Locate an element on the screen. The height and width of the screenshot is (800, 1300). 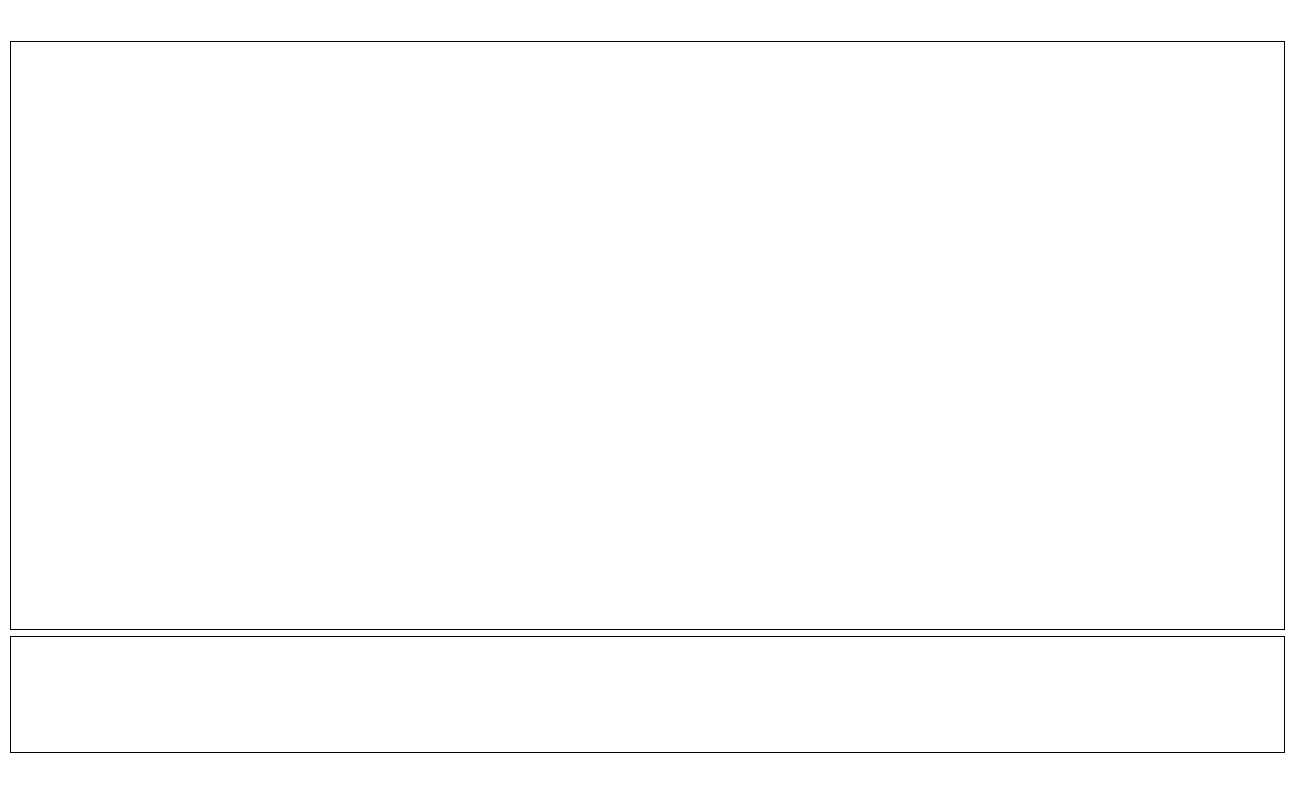
direction-panel-frame is located at coordinates (647, 694).